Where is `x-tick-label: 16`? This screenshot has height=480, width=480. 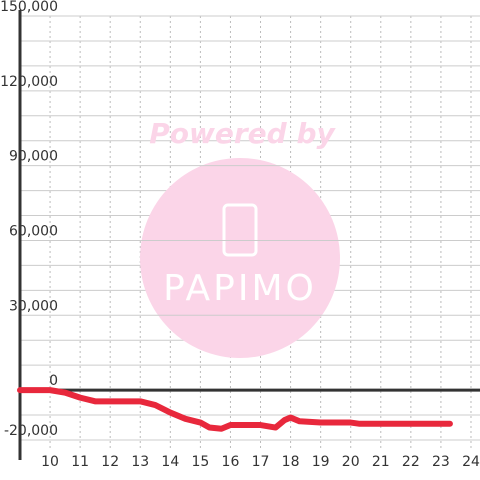
x-tick-label: 16 is located at coordinates (231, 462).